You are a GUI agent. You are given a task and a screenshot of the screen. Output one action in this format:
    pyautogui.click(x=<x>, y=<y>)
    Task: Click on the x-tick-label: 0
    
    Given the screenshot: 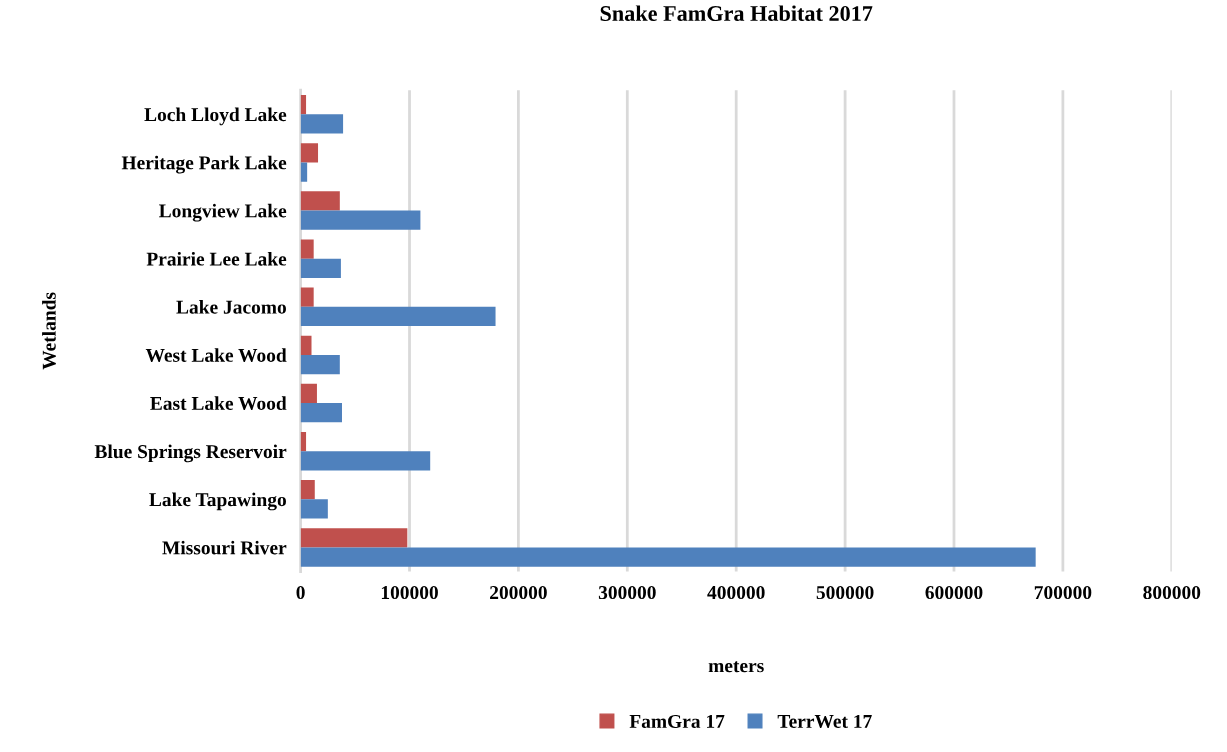 What is the action you would take?
    pyautogui.click(x=300, y=592)
    